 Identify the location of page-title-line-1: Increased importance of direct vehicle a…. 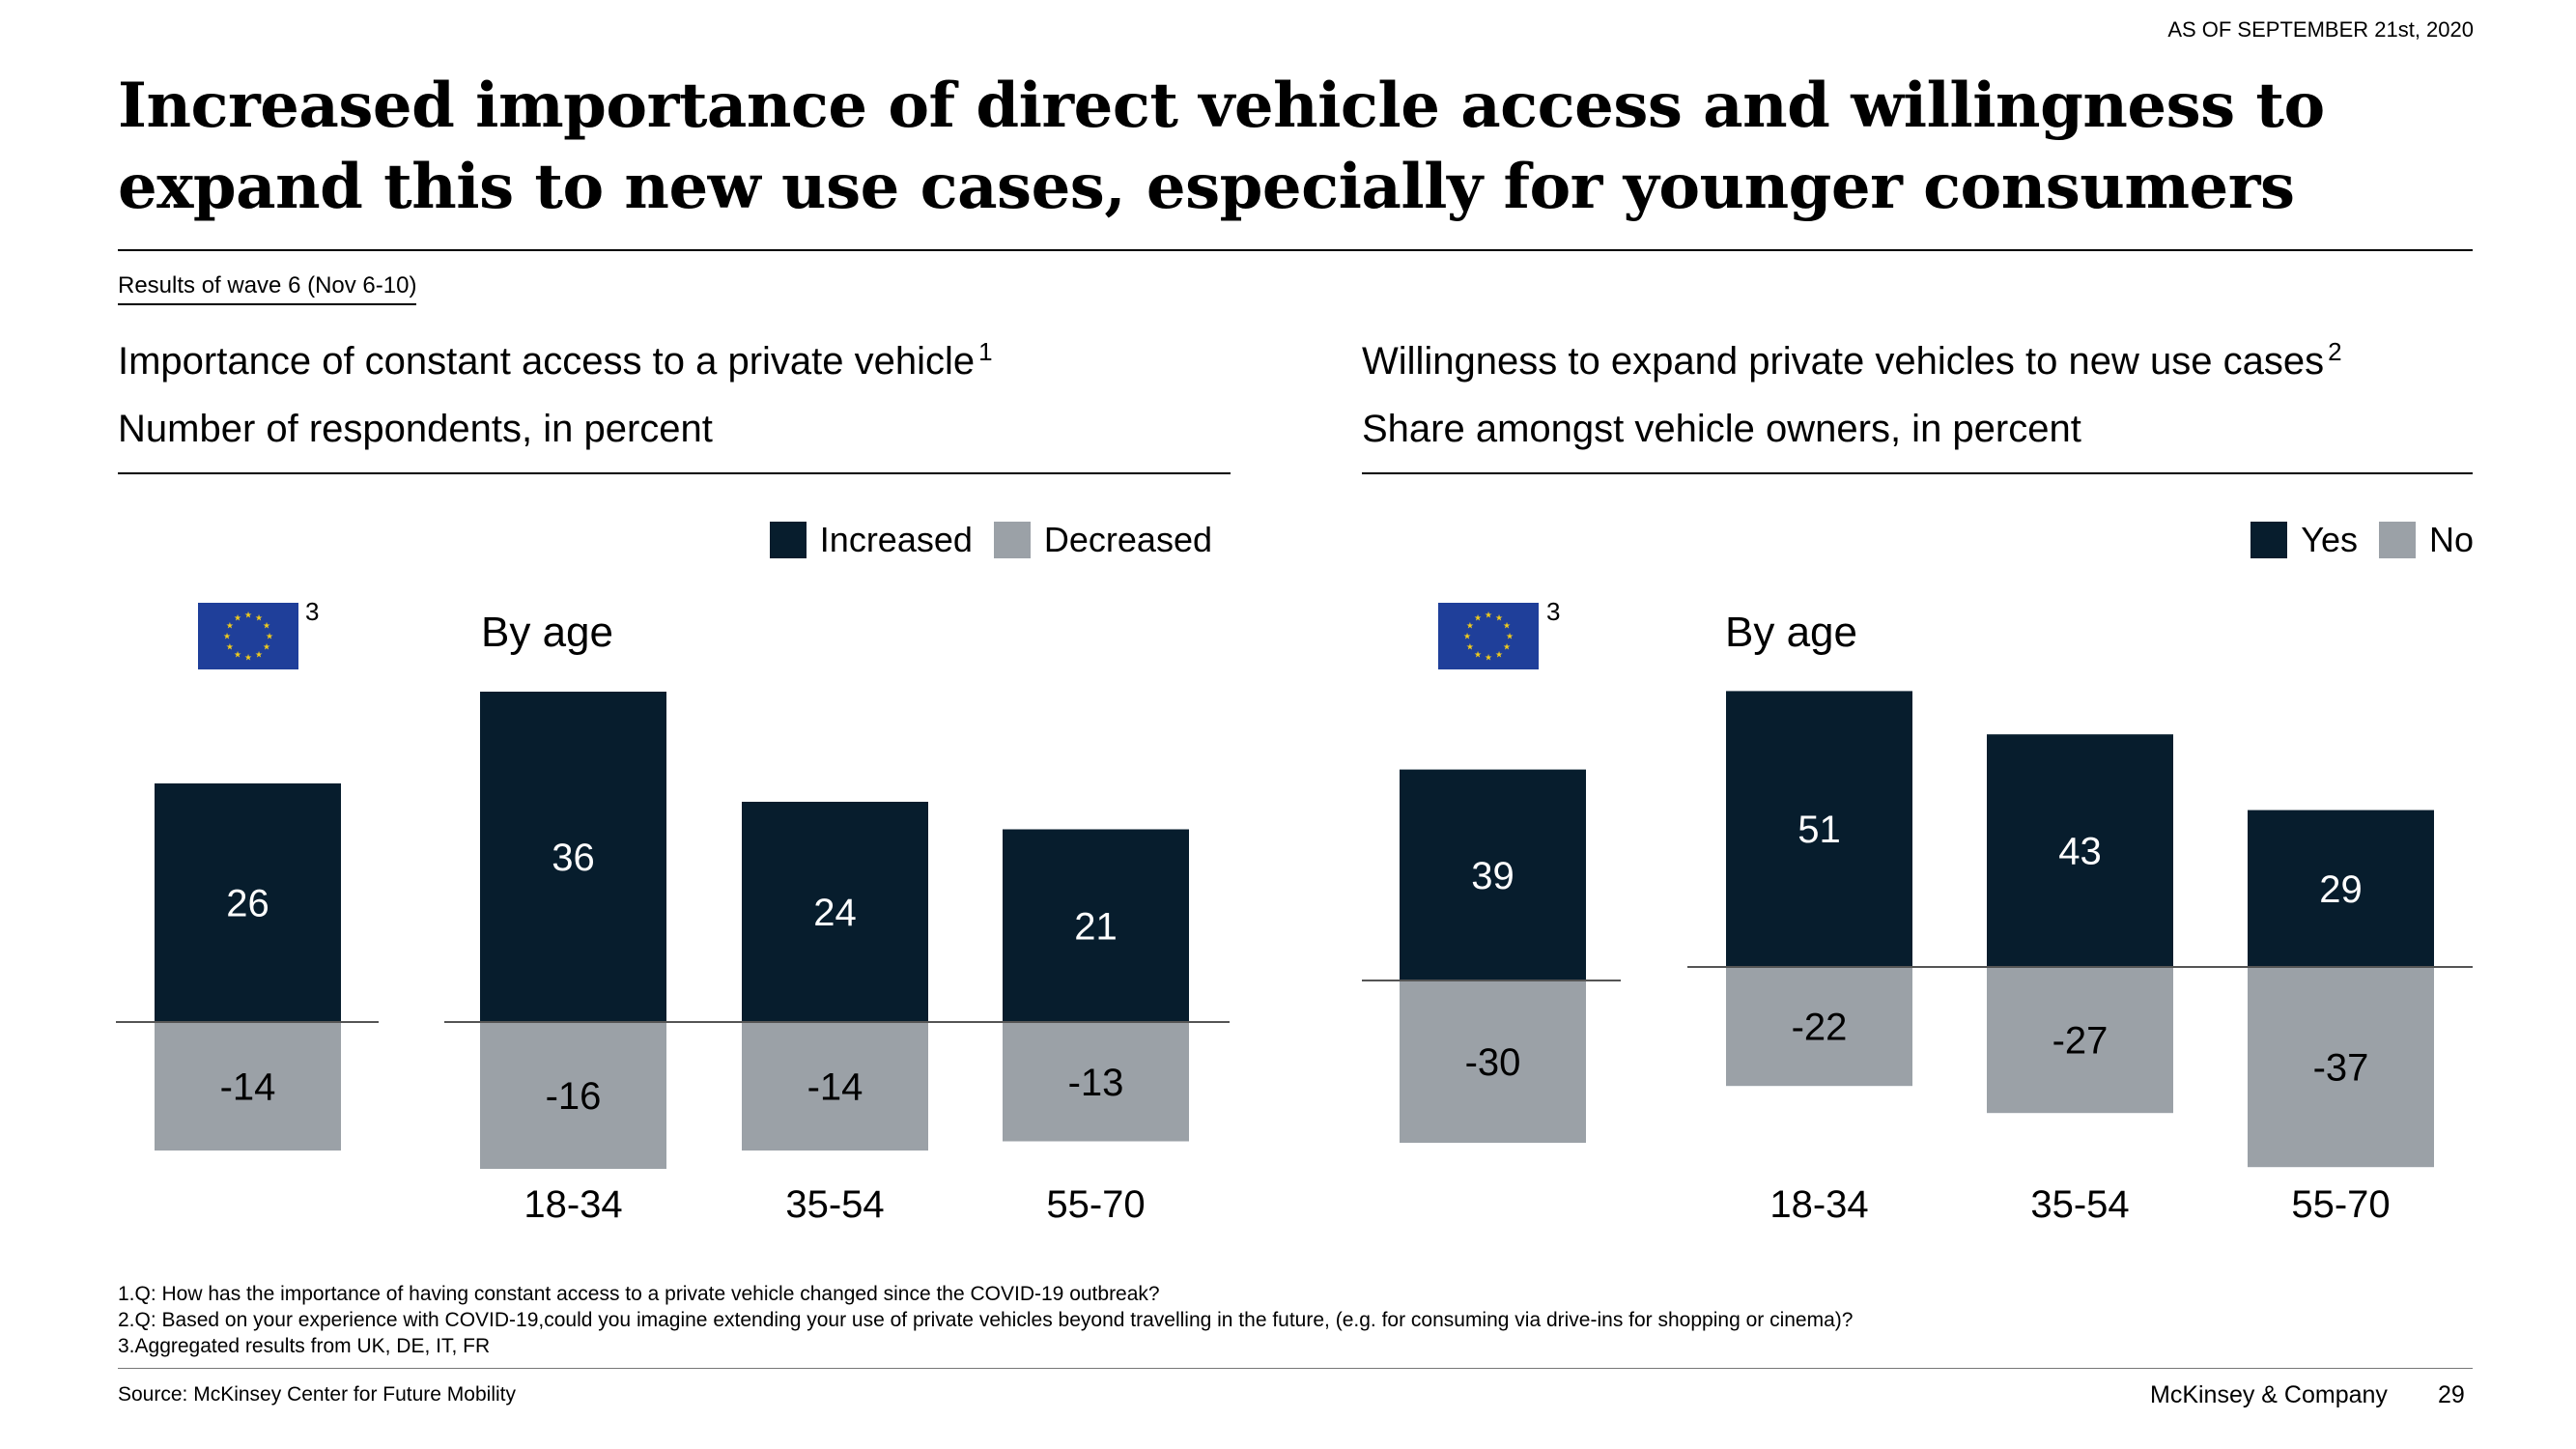
(1221, 106).